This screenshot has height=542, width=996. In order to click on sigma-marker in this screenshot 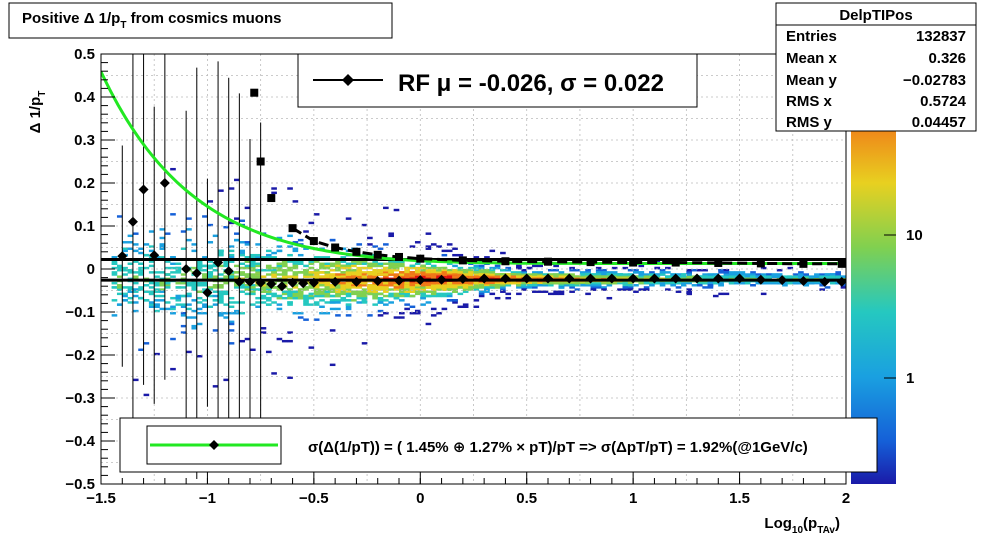, I will do `click(590, 262)`.